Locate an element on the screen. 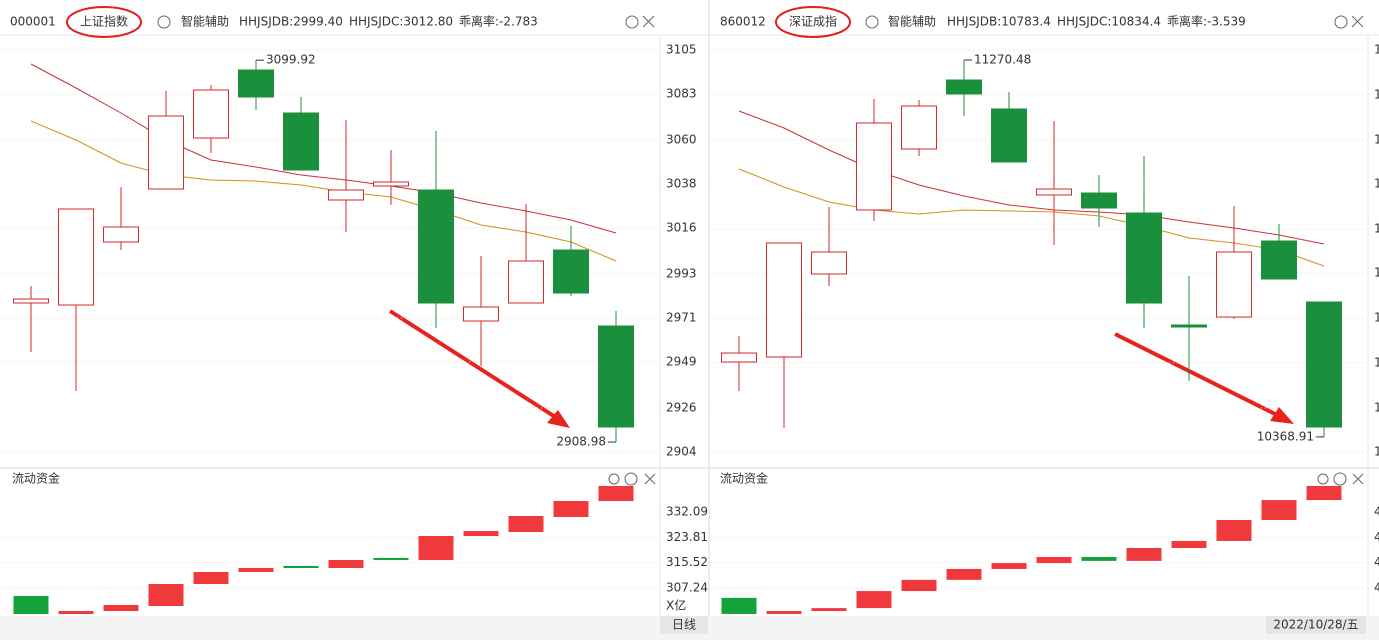 Image resolution: width=1379 pixels, height=644 pixels. max-label: 11270.48 is located at coordinates (1002, 59).